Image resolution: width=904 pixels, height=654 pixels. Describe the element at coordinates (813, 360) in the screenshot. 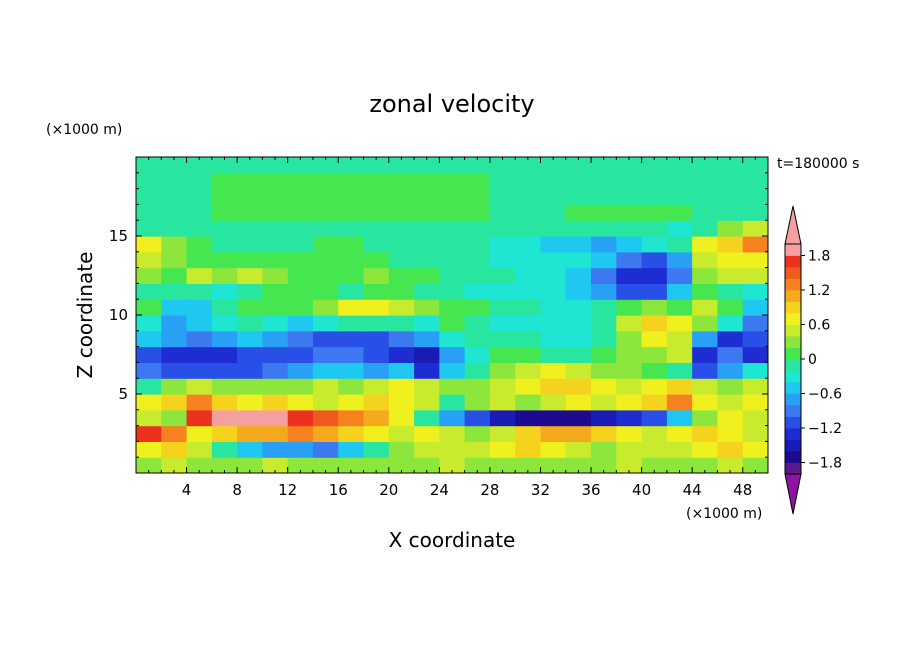

I see `colorbar: 1.8 1.2 0.6 0 −0.6 −1.2 −1.8` at that location.